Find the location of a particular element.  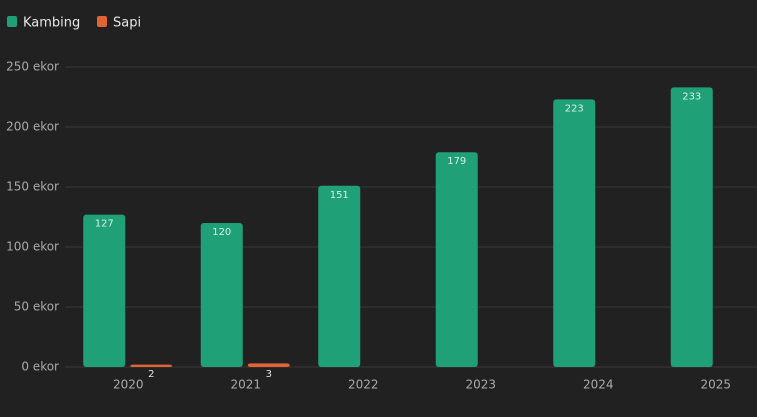

x-tick-label: 2025 is located at coordinates (715, 385).